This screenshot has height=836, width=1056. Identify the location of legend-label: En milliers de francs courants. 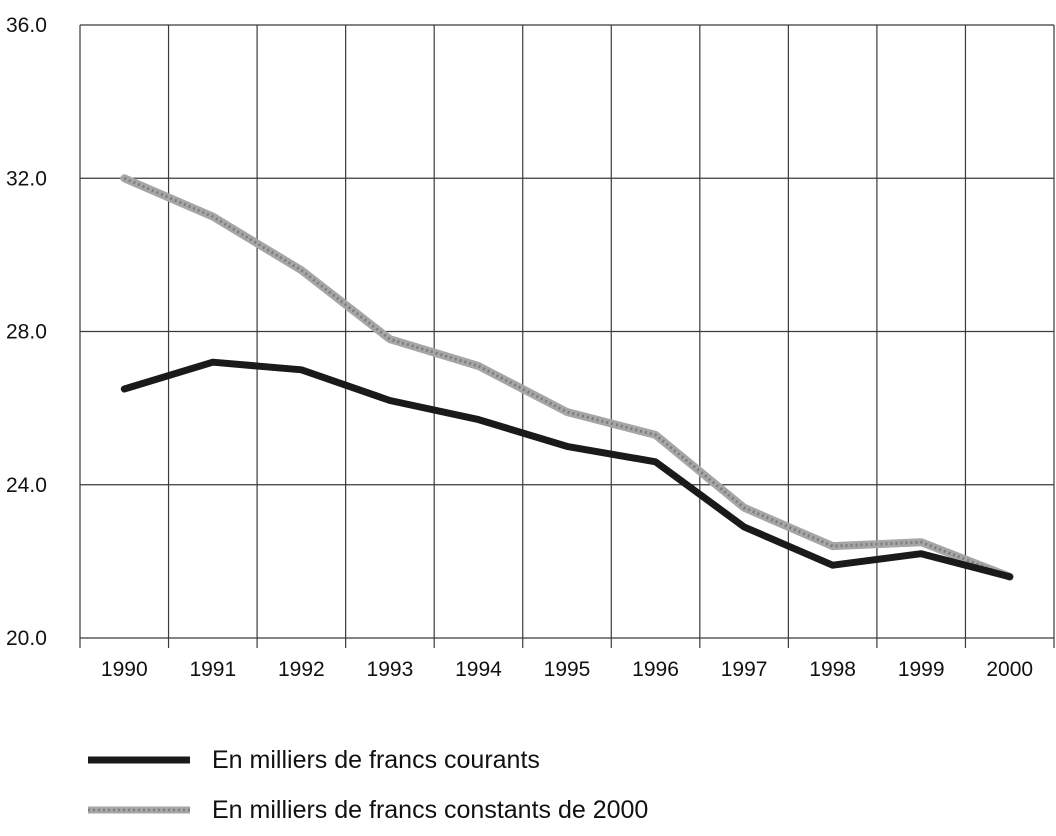
(376, 760).